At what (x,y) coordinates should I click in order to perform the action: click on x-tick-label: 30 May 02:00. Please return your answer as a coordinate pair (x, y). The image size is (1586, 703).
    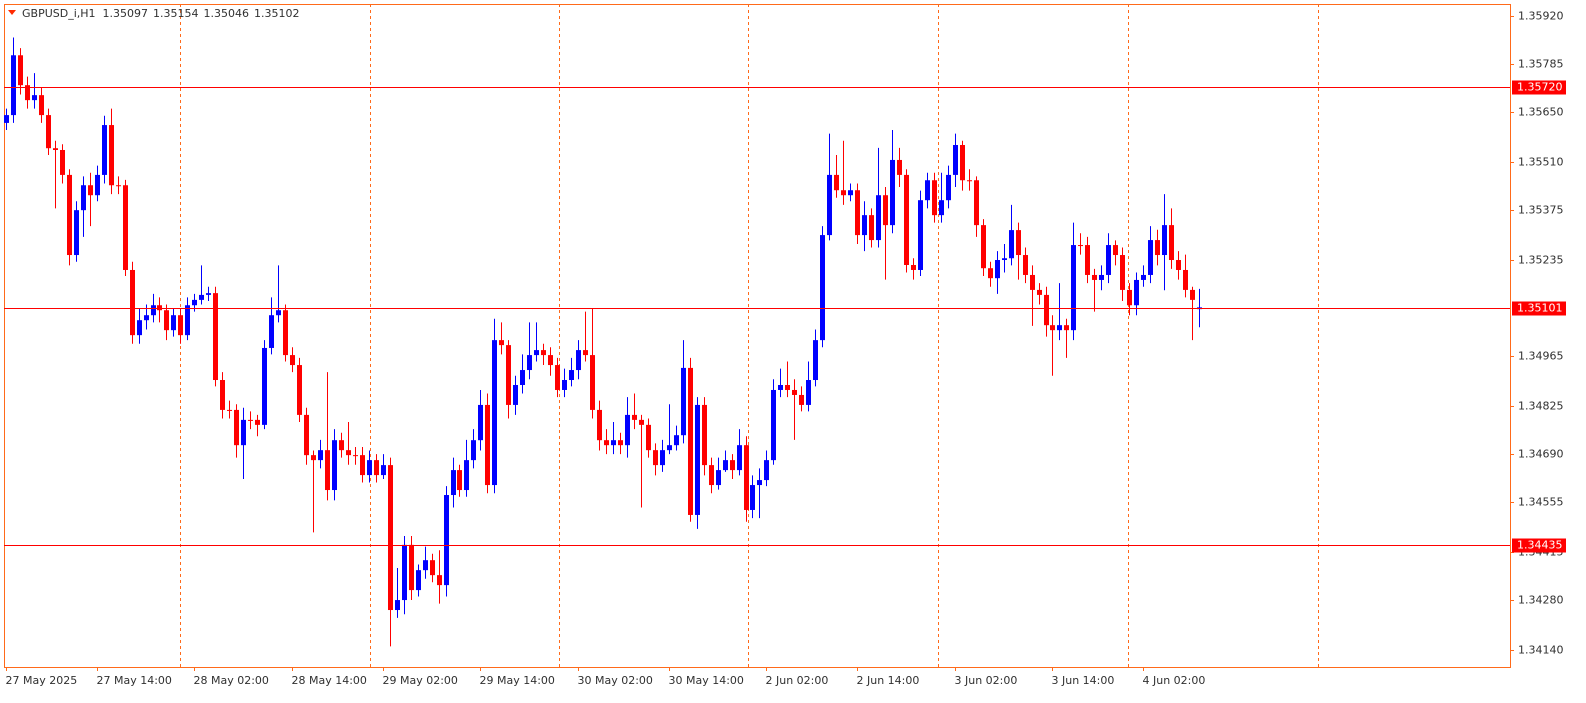
    Looking at the image, I should click on (615, 680).